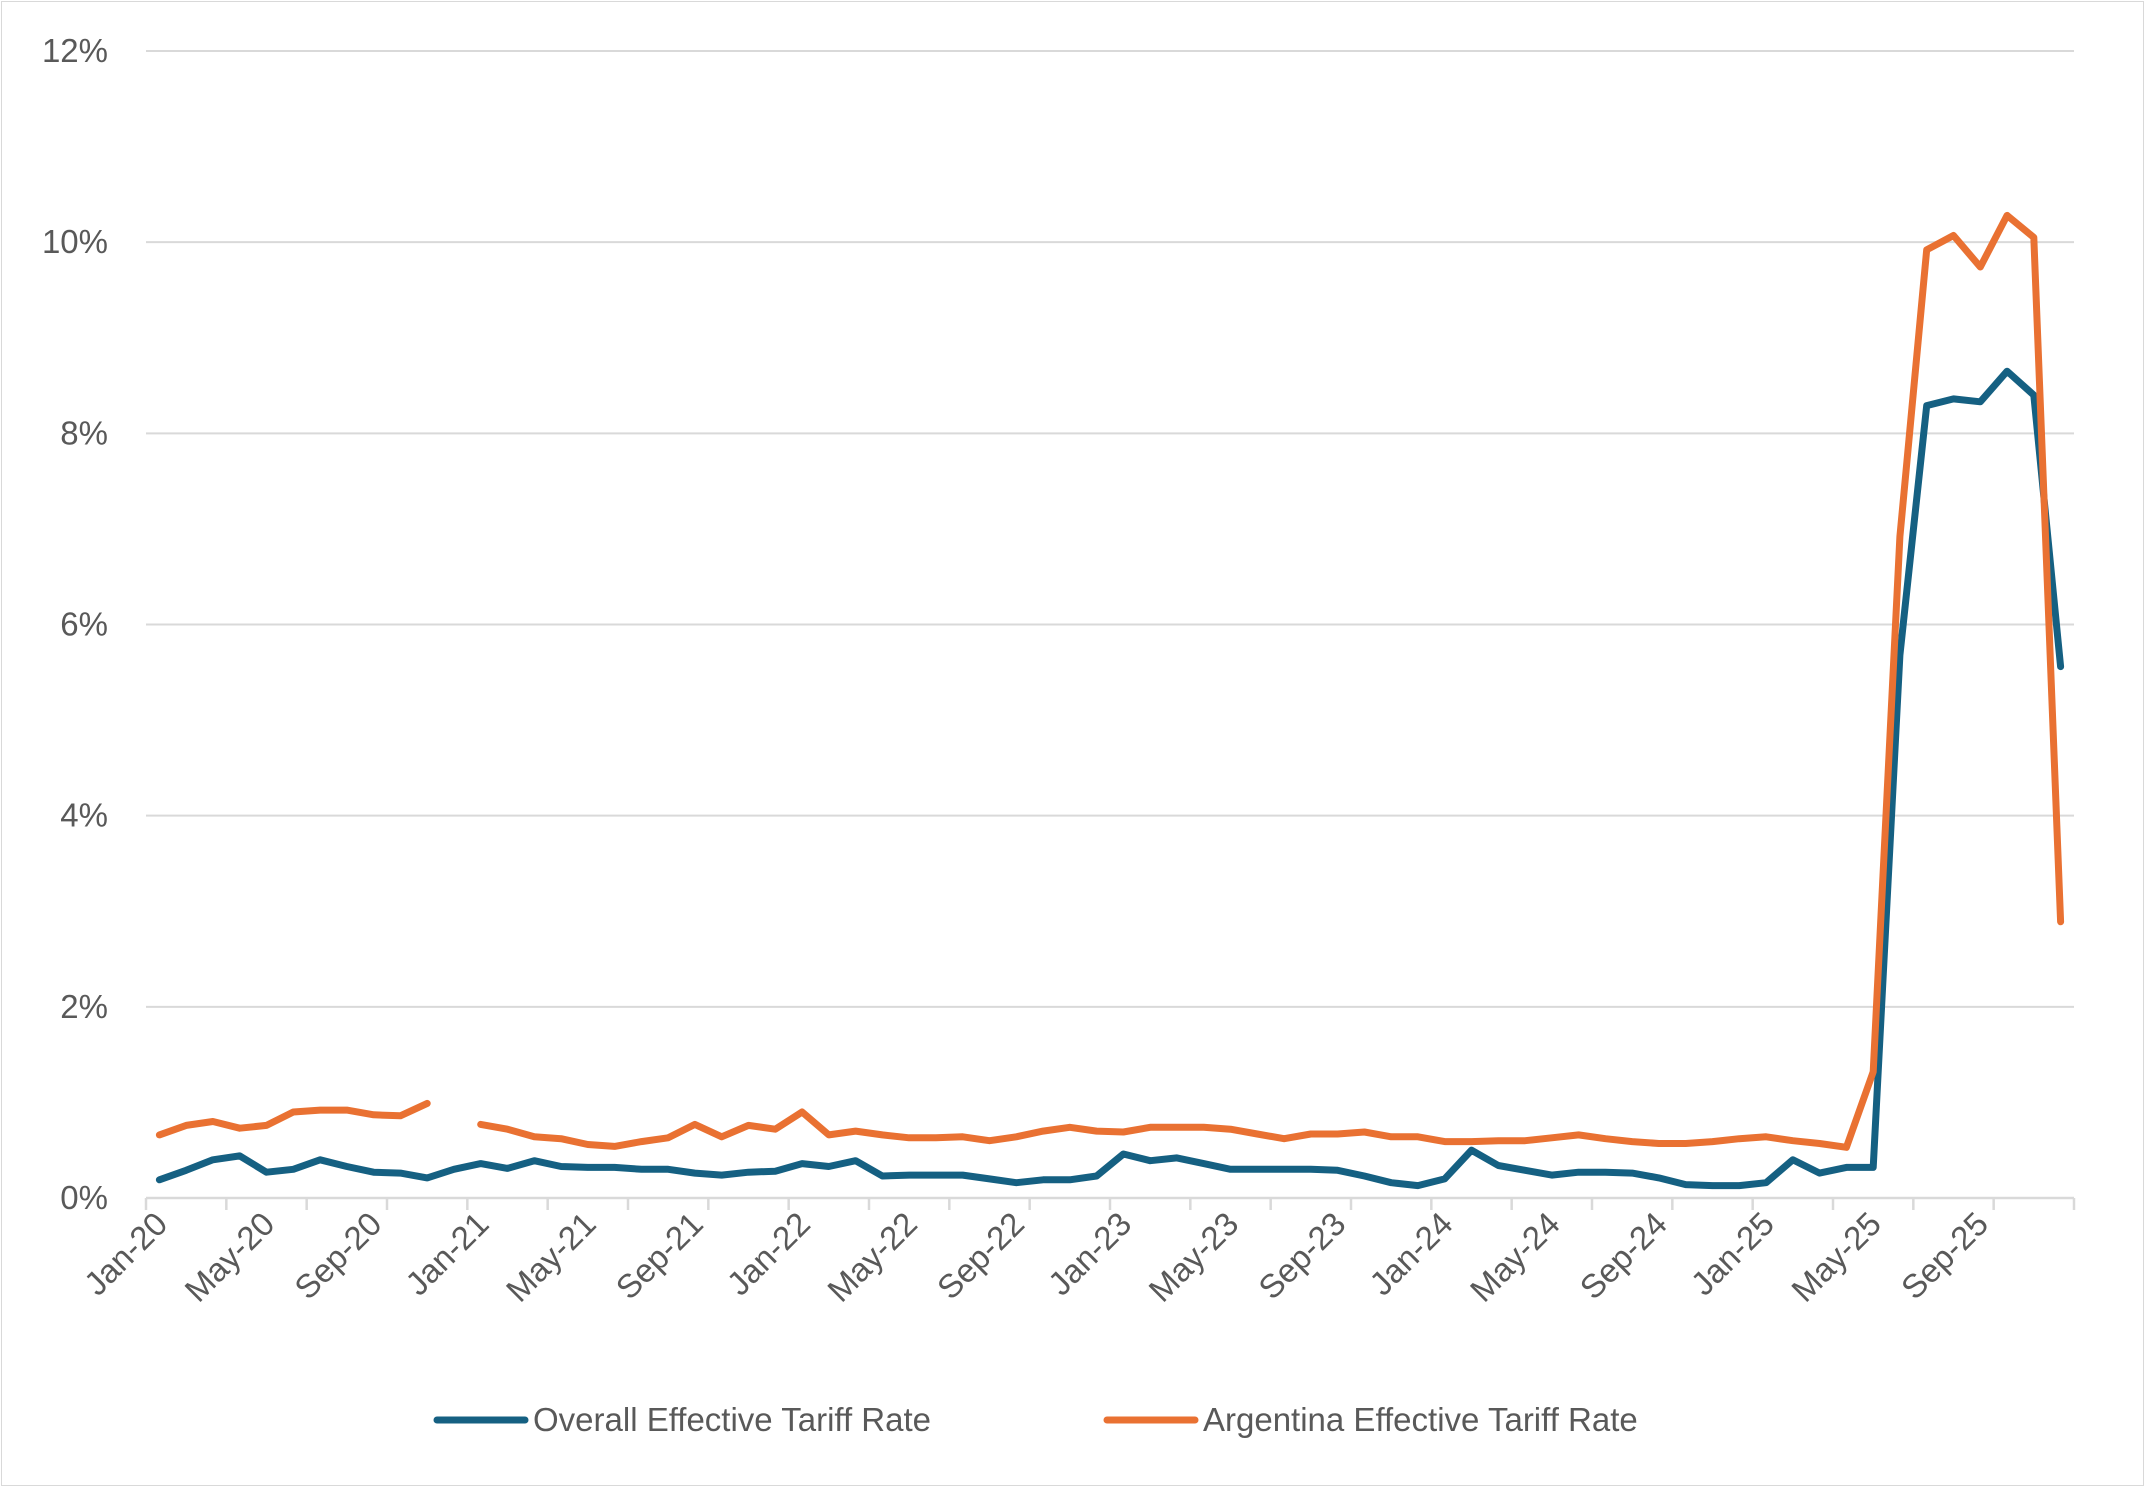 This screenshot has height=1489, width=2147. What do you see at coordinates (732, 1419) in the screenshot?
I see `legend-label: Overall Effective Tariff Rate` at bounding box center [732, 1419].